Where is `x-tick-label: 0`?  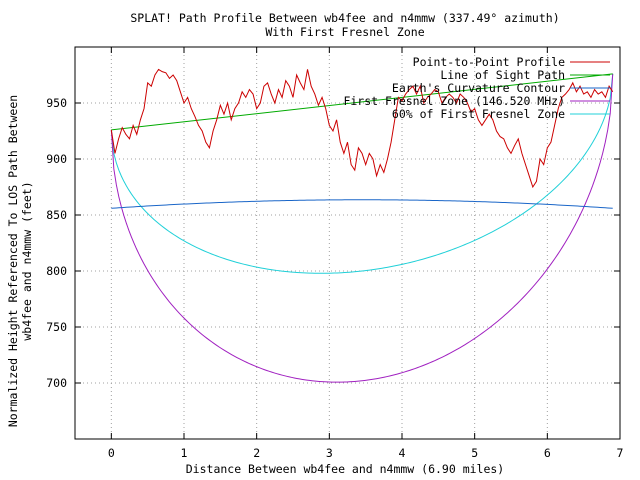 x-tick-label: 0 is located at coordinates (111, 453).